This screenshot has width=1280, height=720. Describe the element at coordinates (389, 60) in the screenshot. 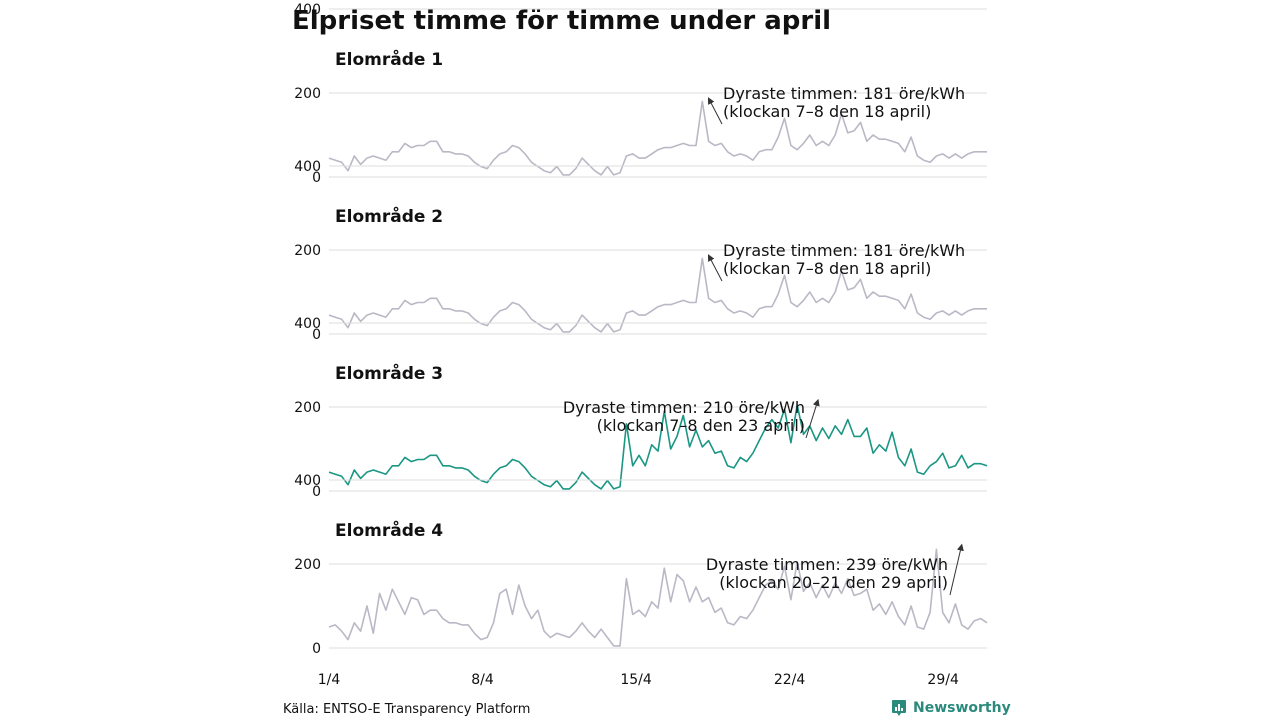

I see `panel-title-elomrade-1: Elområde 1` at that location.